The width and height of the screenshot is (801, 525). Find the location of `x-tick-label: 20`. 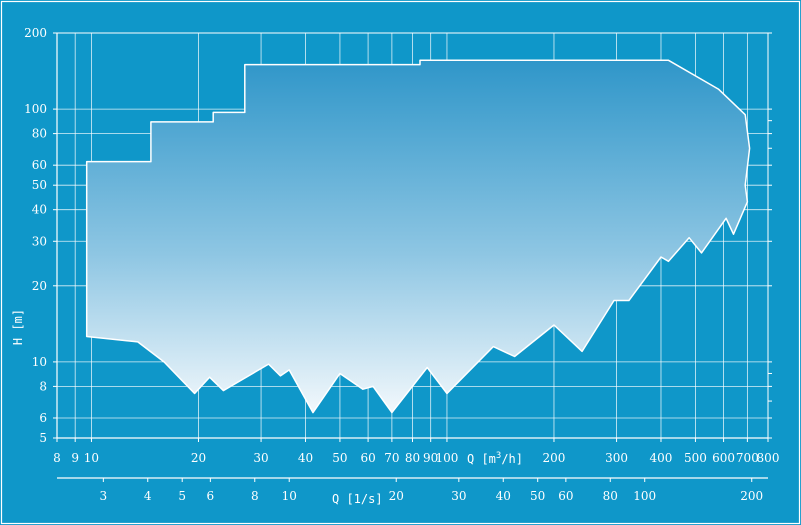

x-tick-label: 20 is located at coordinates (198, 458).